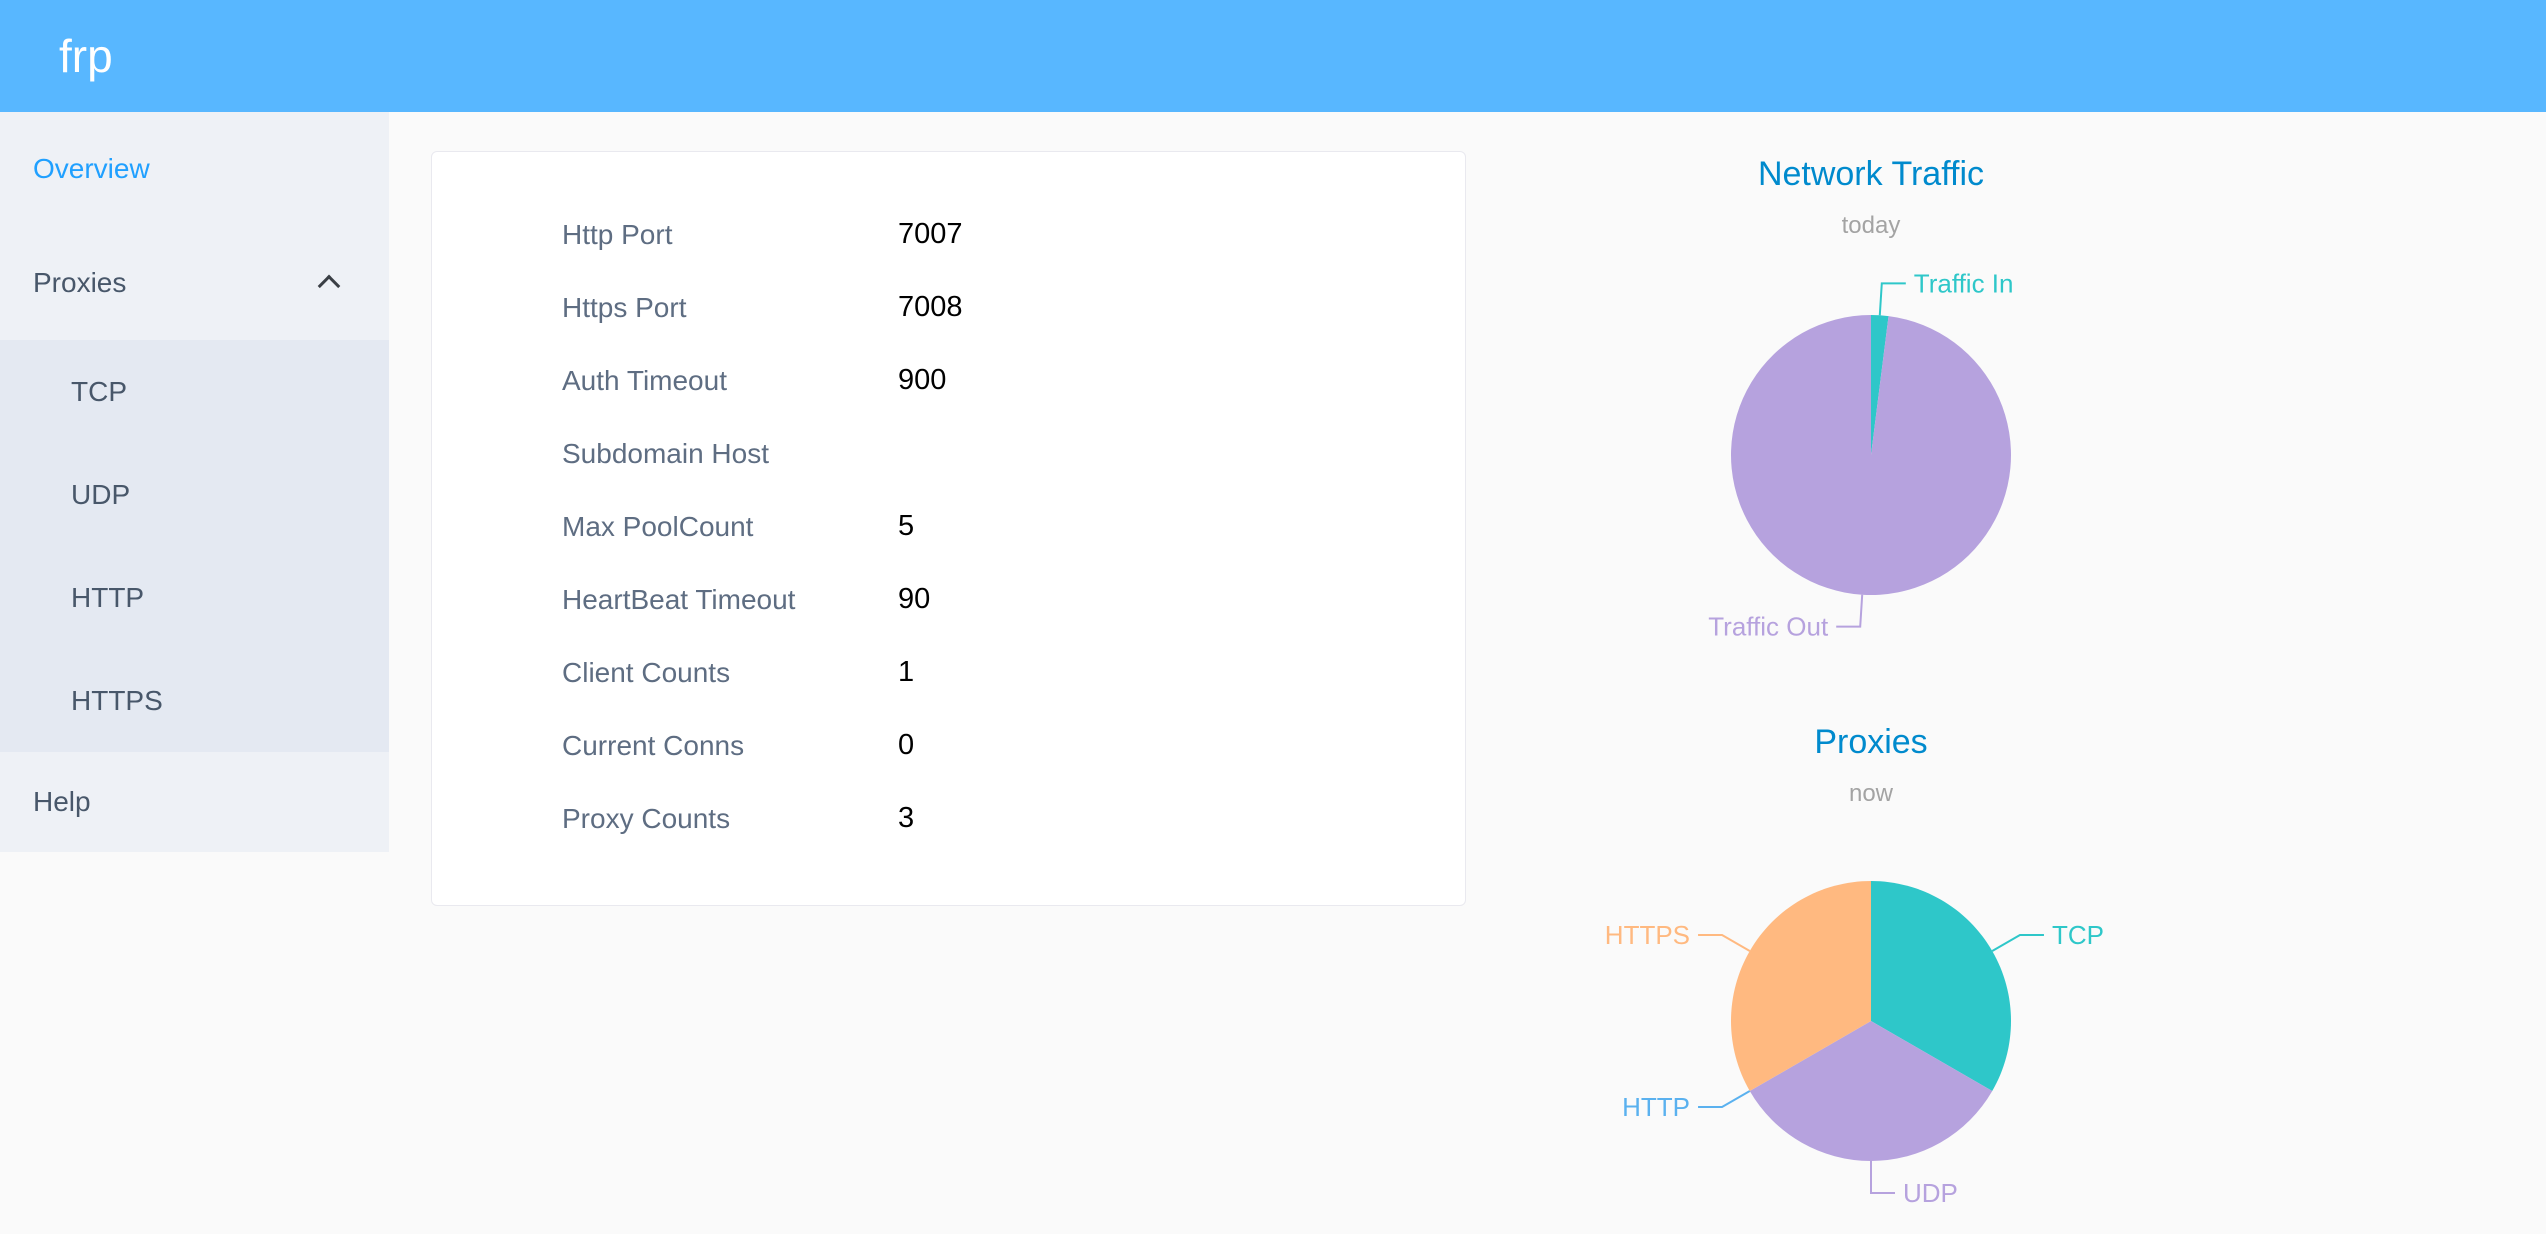 The image size is (2546, 1234). I want to click on info-row-max-poolcount: Max PoolCount 5, so click(948, 526).